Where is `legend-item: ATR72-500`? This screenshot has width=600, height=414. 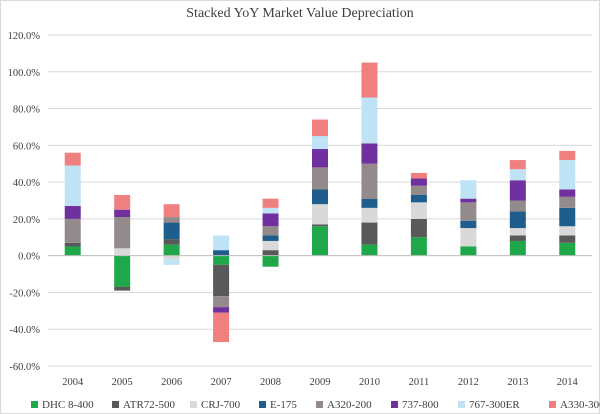
legend-item: ATR72-500 is located at coordinates (143, 405).